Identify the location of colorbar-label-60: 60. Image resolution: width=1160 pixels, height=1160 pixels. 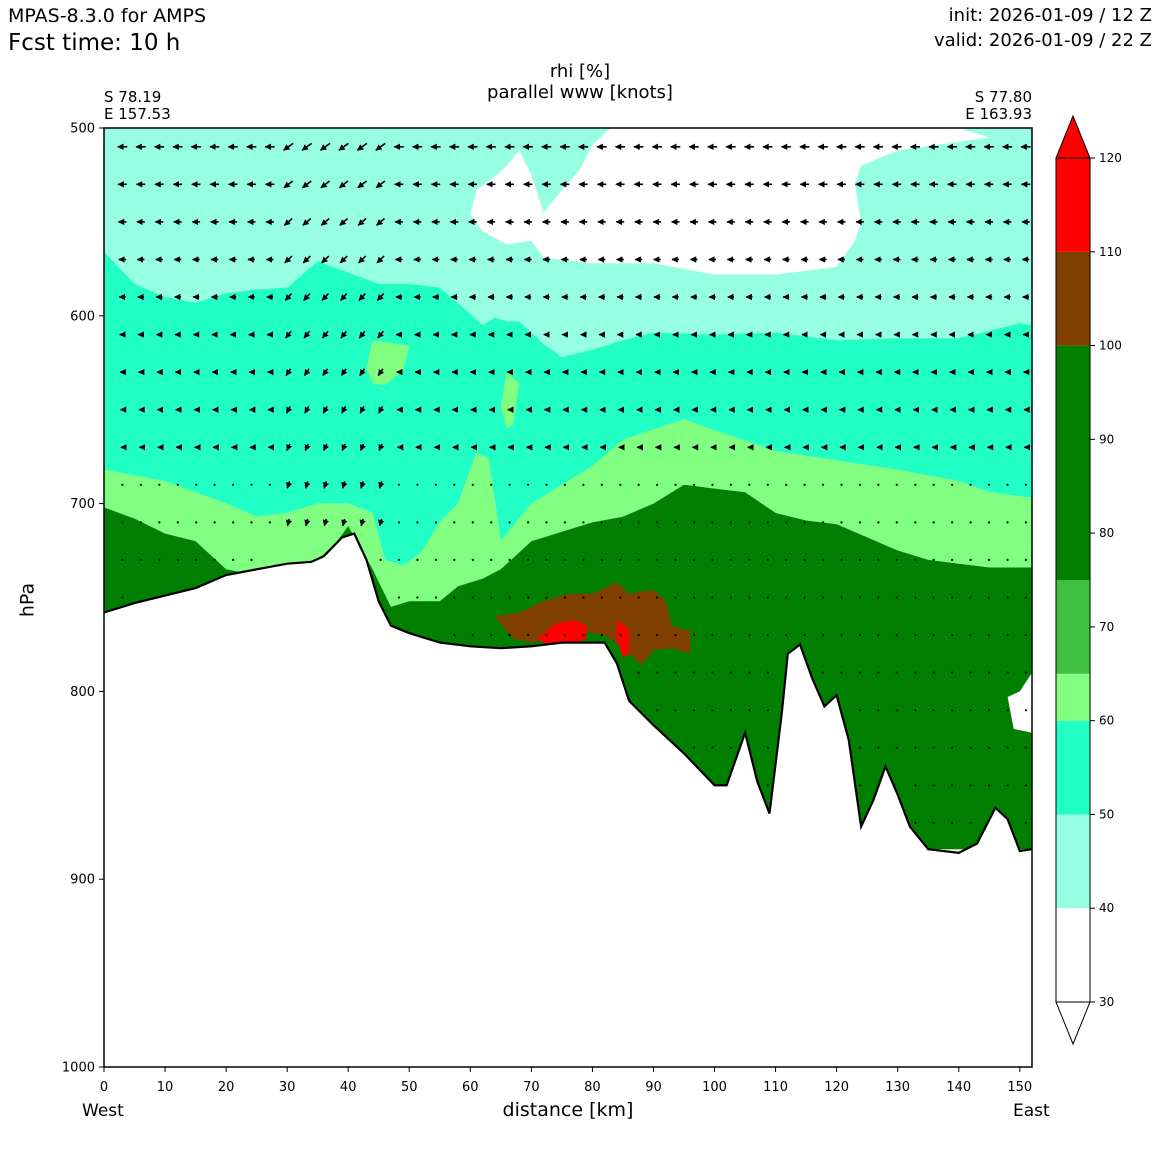
(1106, 721).